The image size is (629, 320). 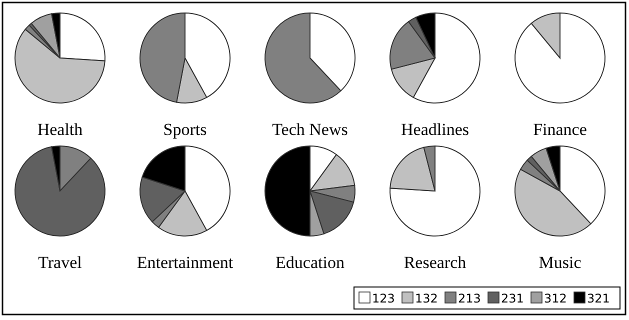 I want to click on legend-label: 312, so click(x=555, y=299).